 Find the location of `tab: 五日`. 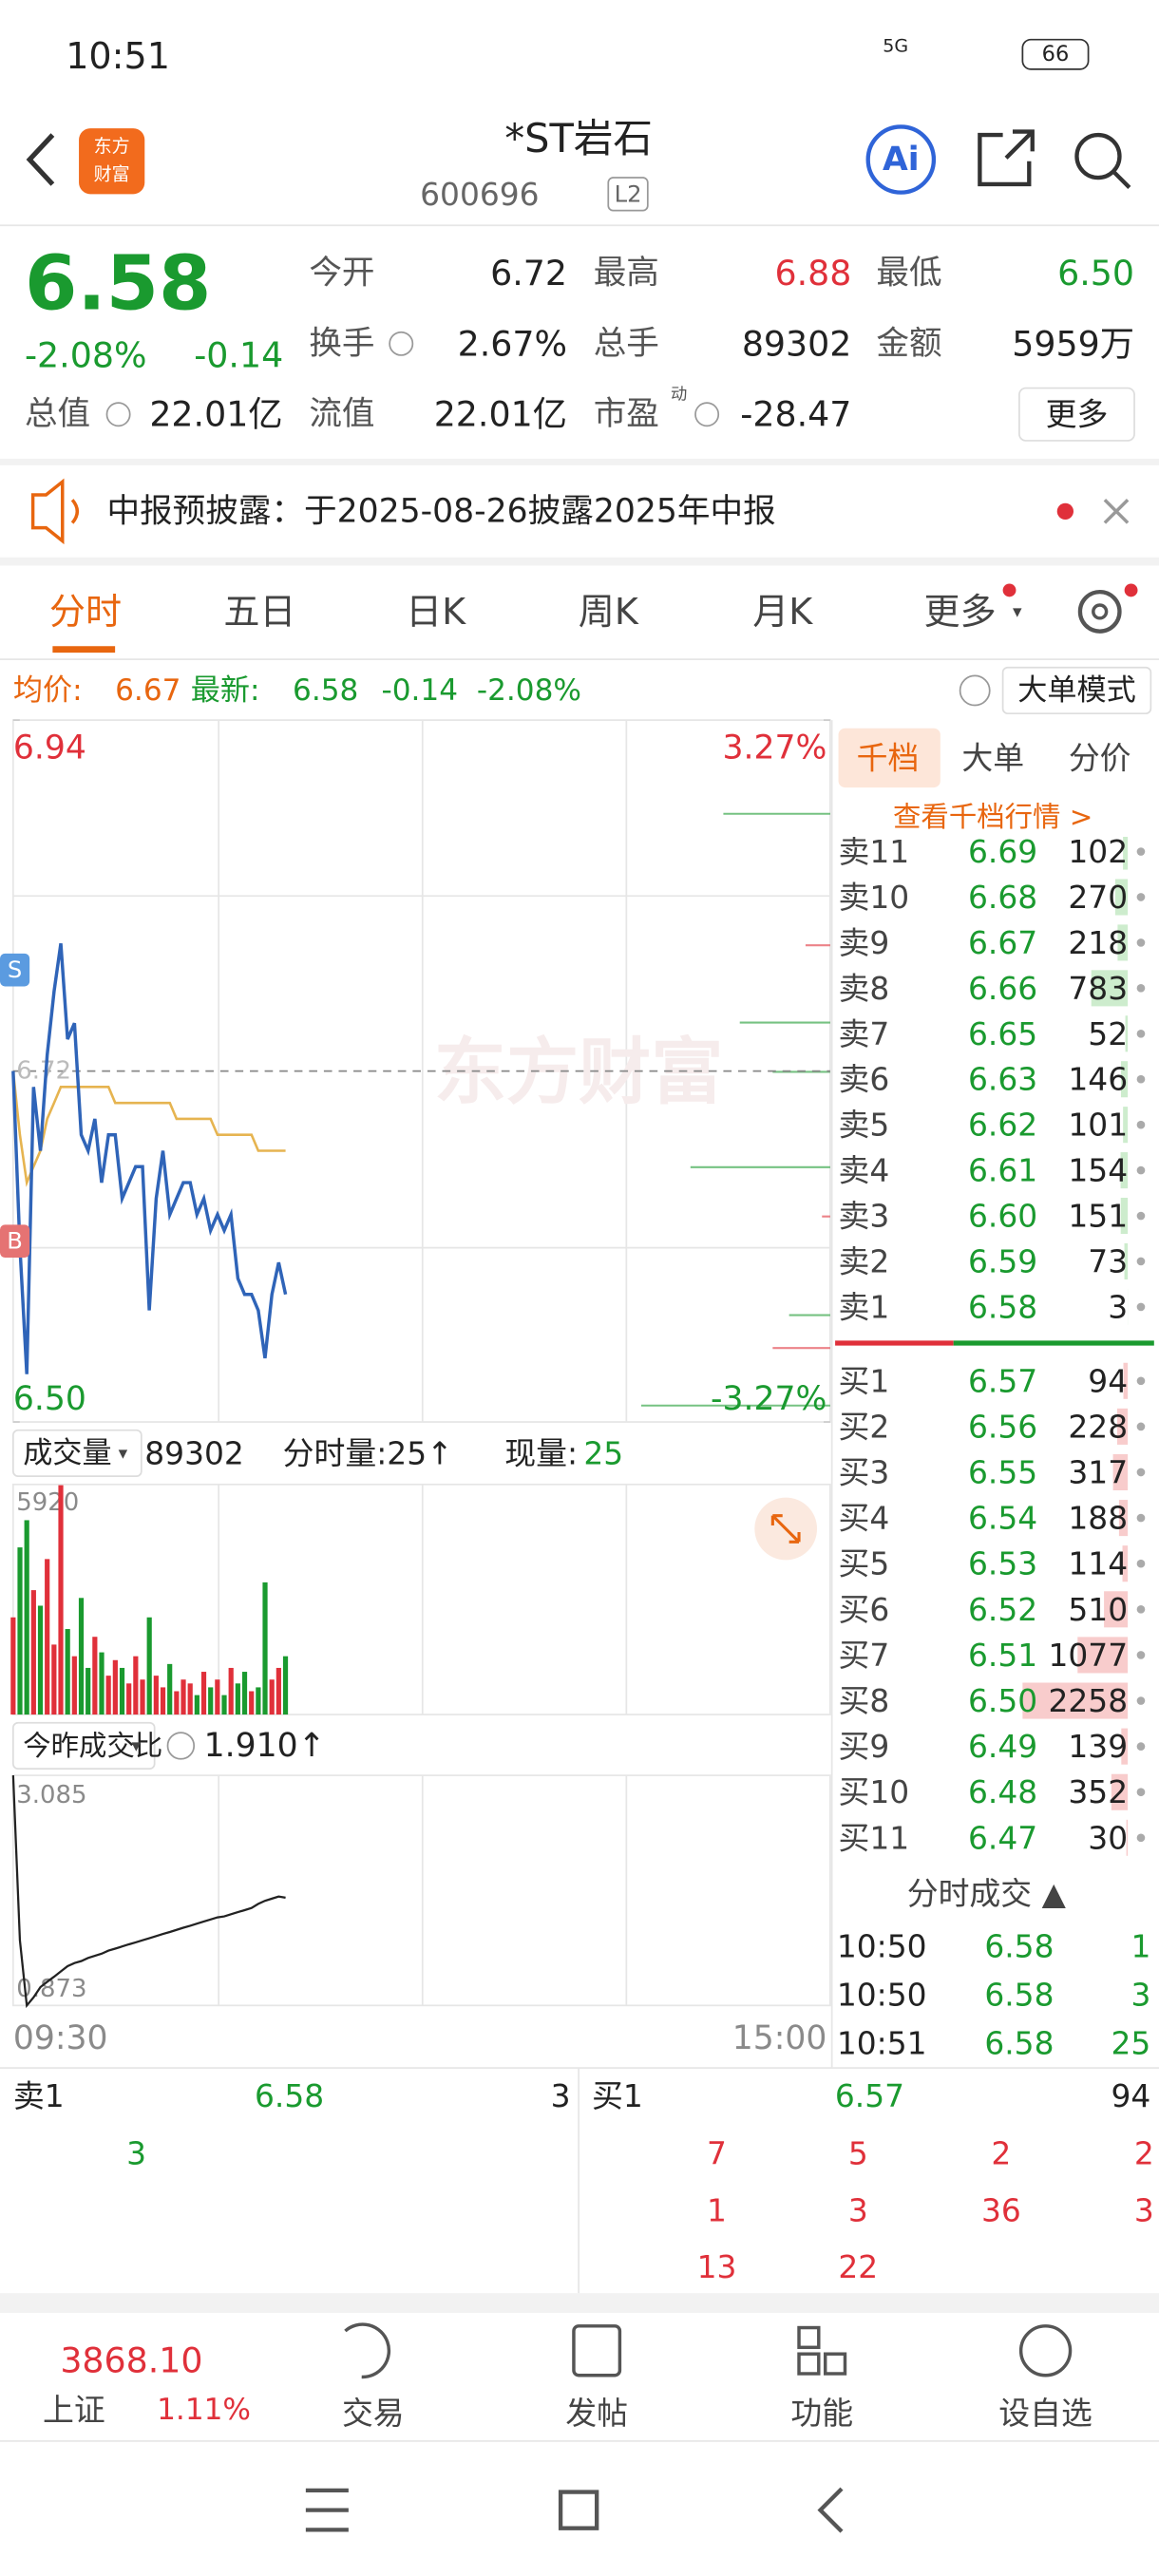

tab: 五日 is located at coordinates (259, 612).